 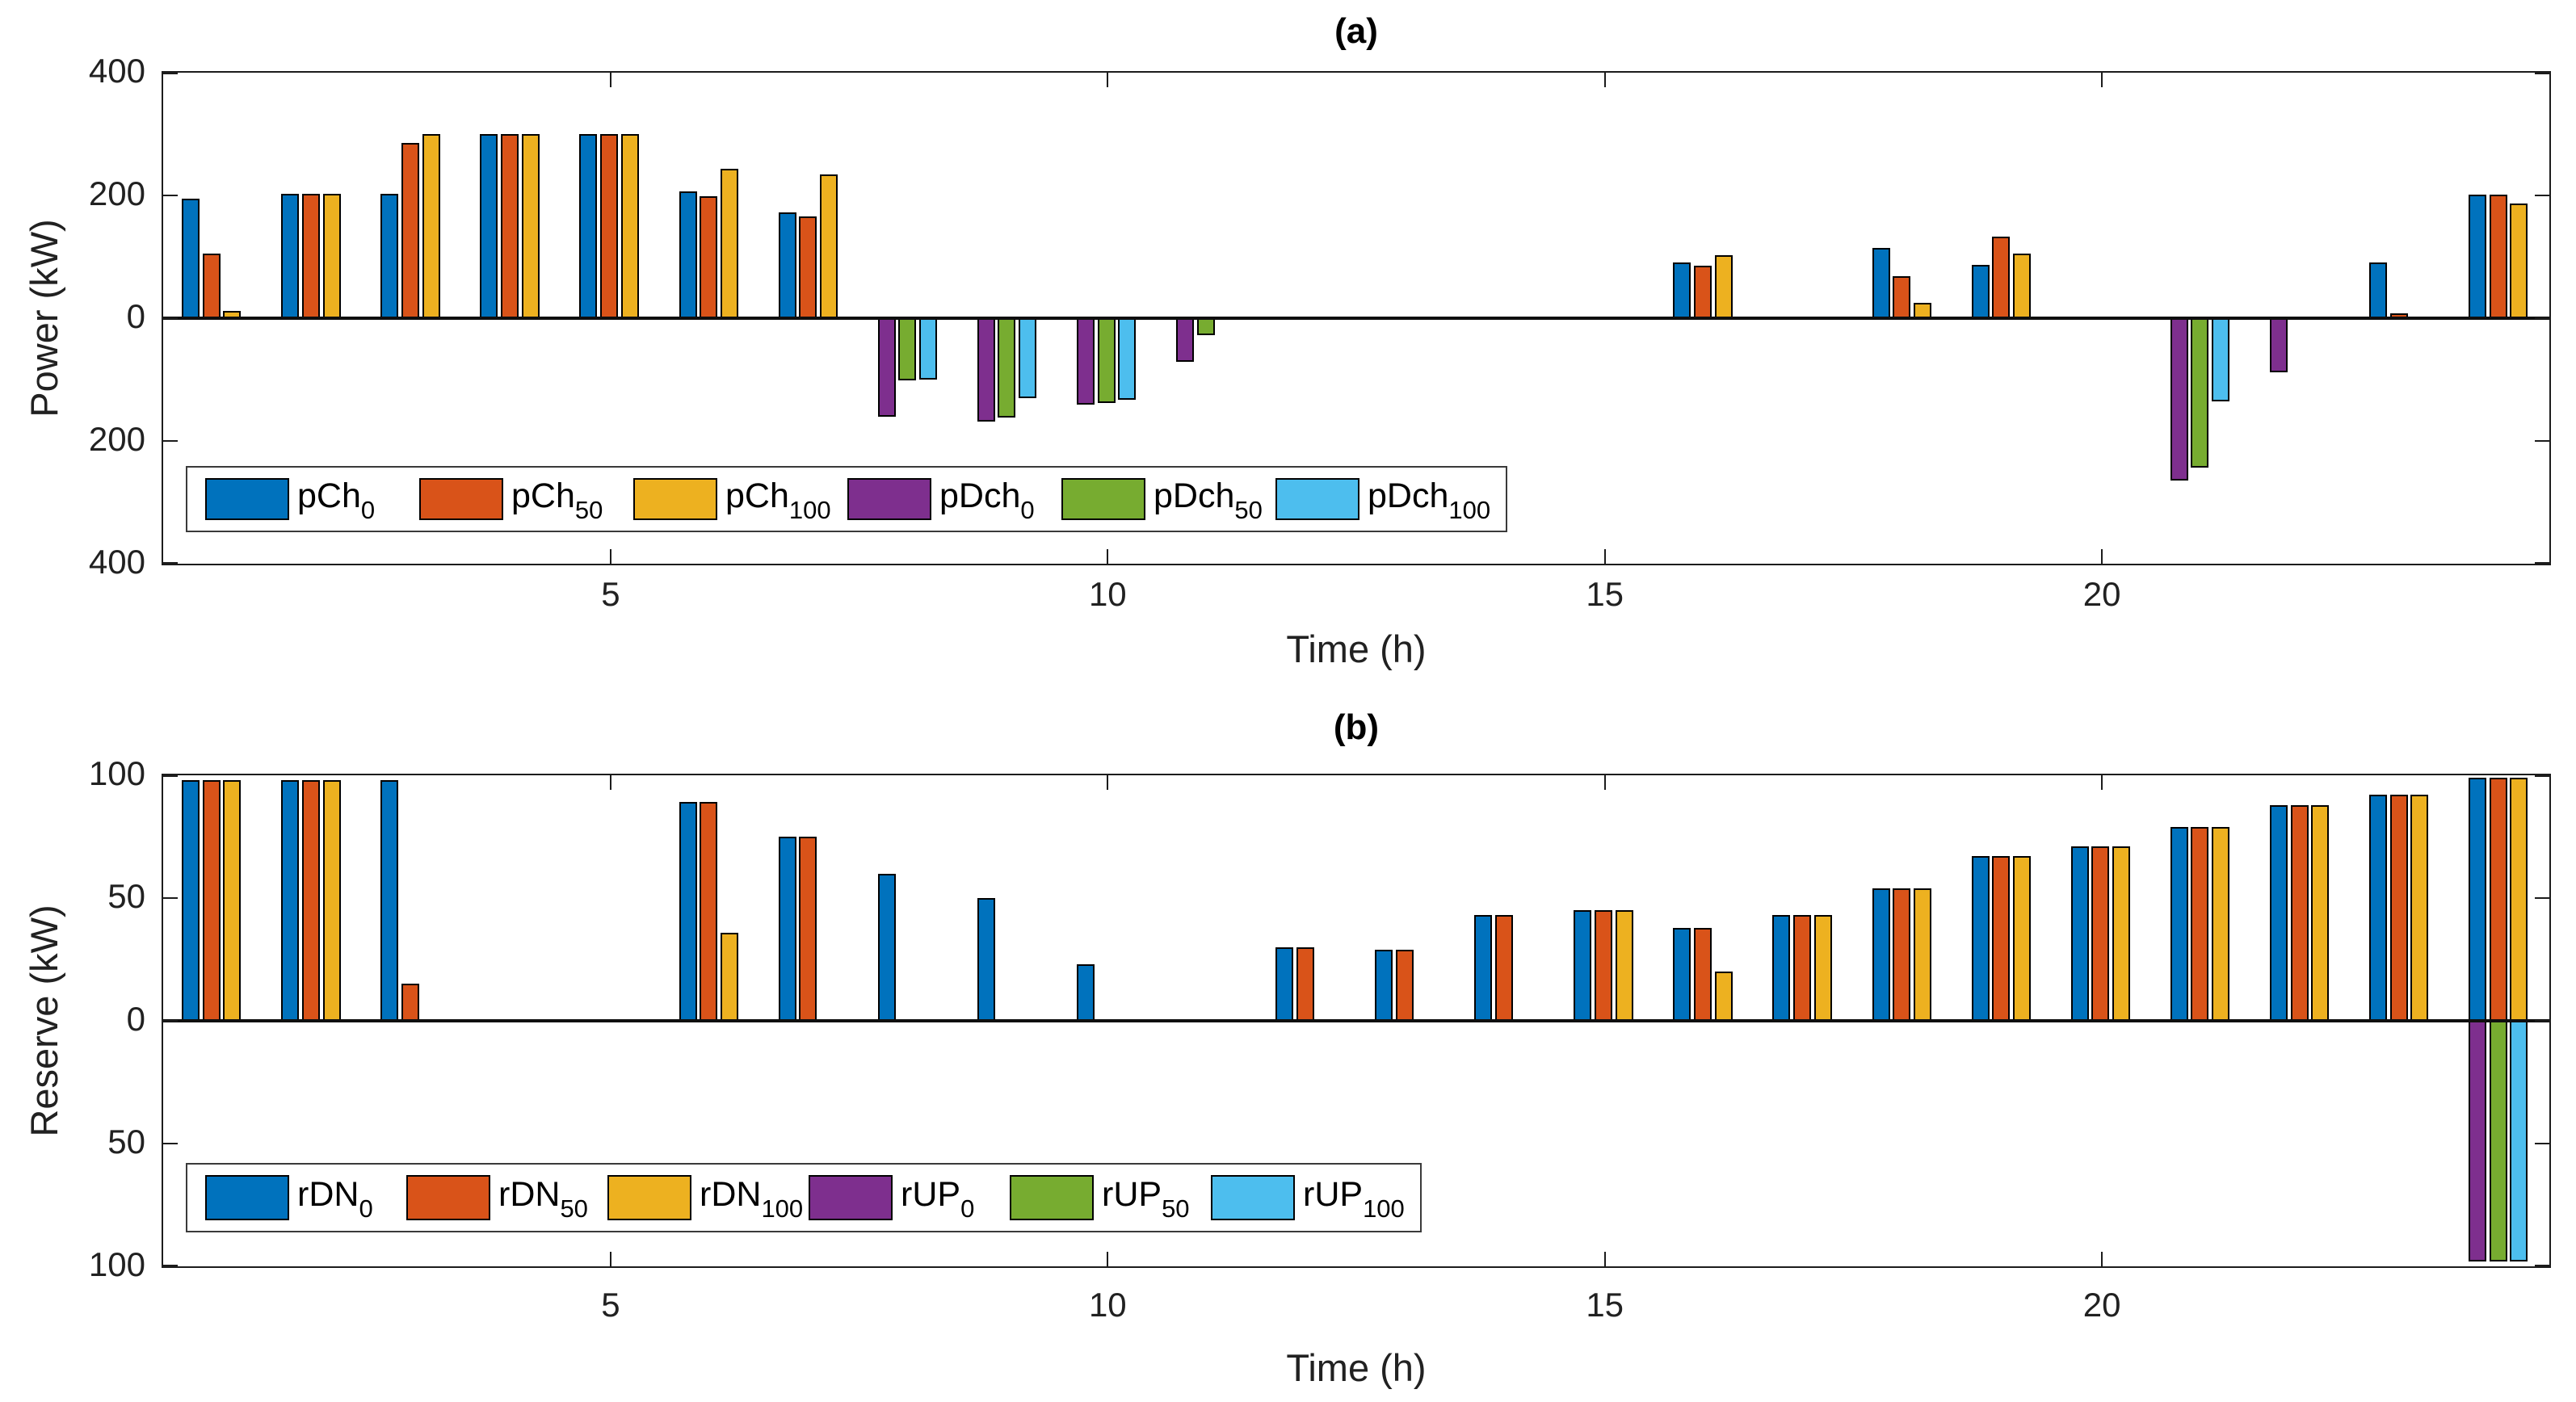 I want to click on panel-b-title: (b), so click(x=1356, y=727).